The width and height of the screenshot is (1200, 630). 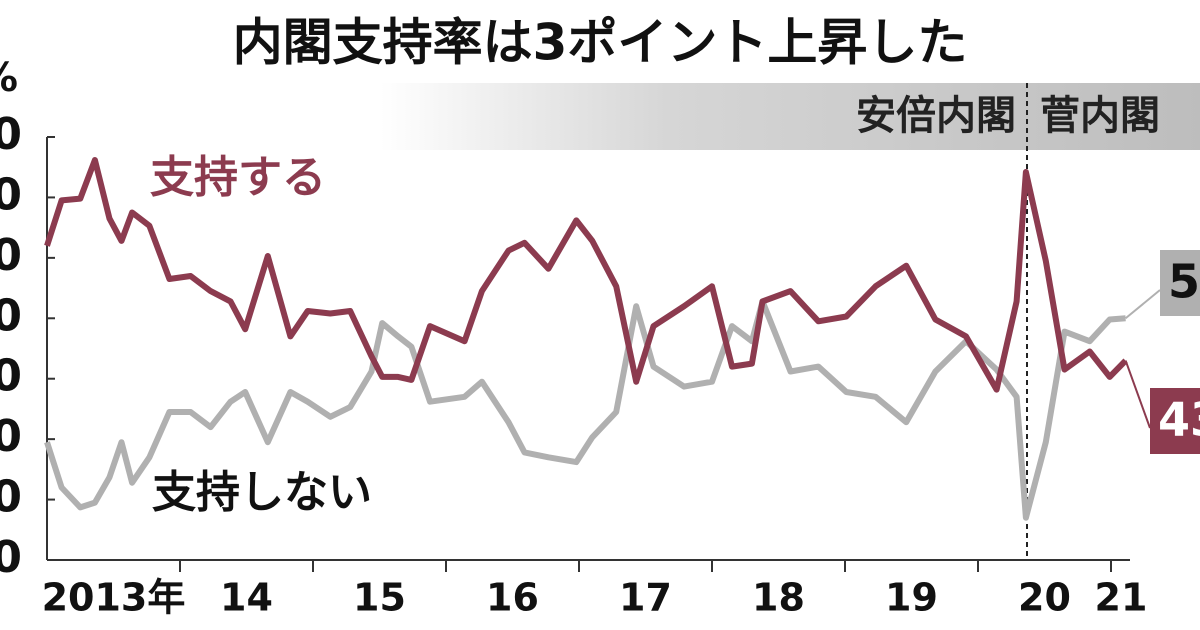 I want to click on end-label: 50, so click(x=1184, y=282).